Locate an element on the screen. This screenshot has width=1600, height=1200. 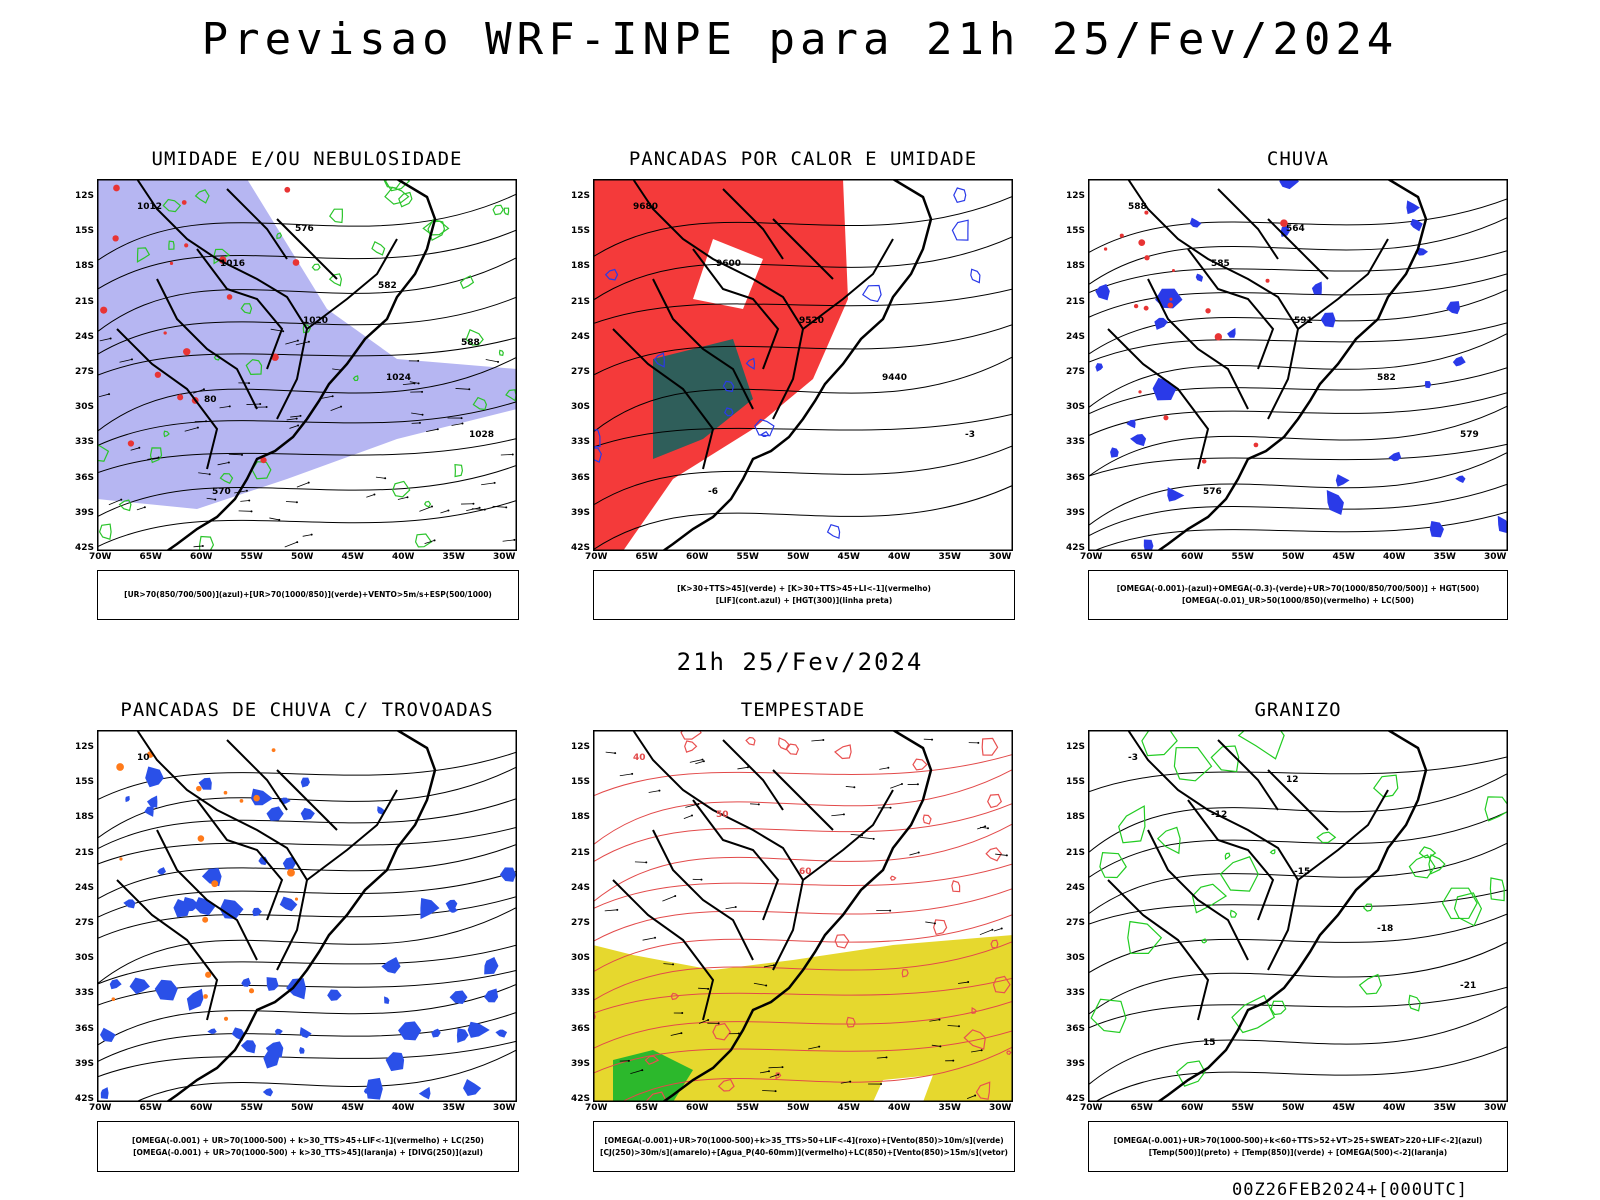
coastline is located at coordinates (763, 916).